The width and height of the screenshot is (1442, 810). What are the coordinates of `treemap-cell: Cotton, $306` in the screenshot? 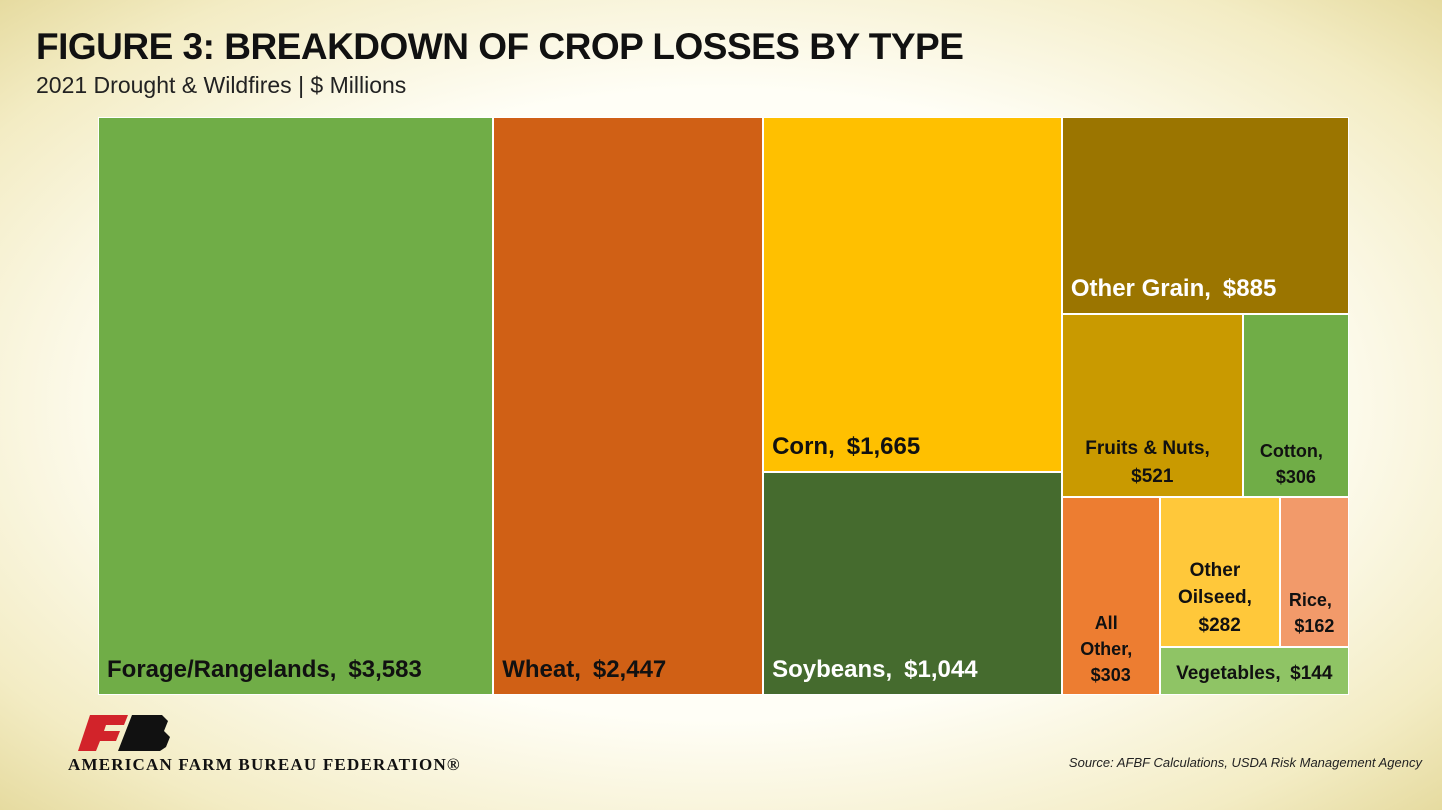 It's located at (1295, 405).